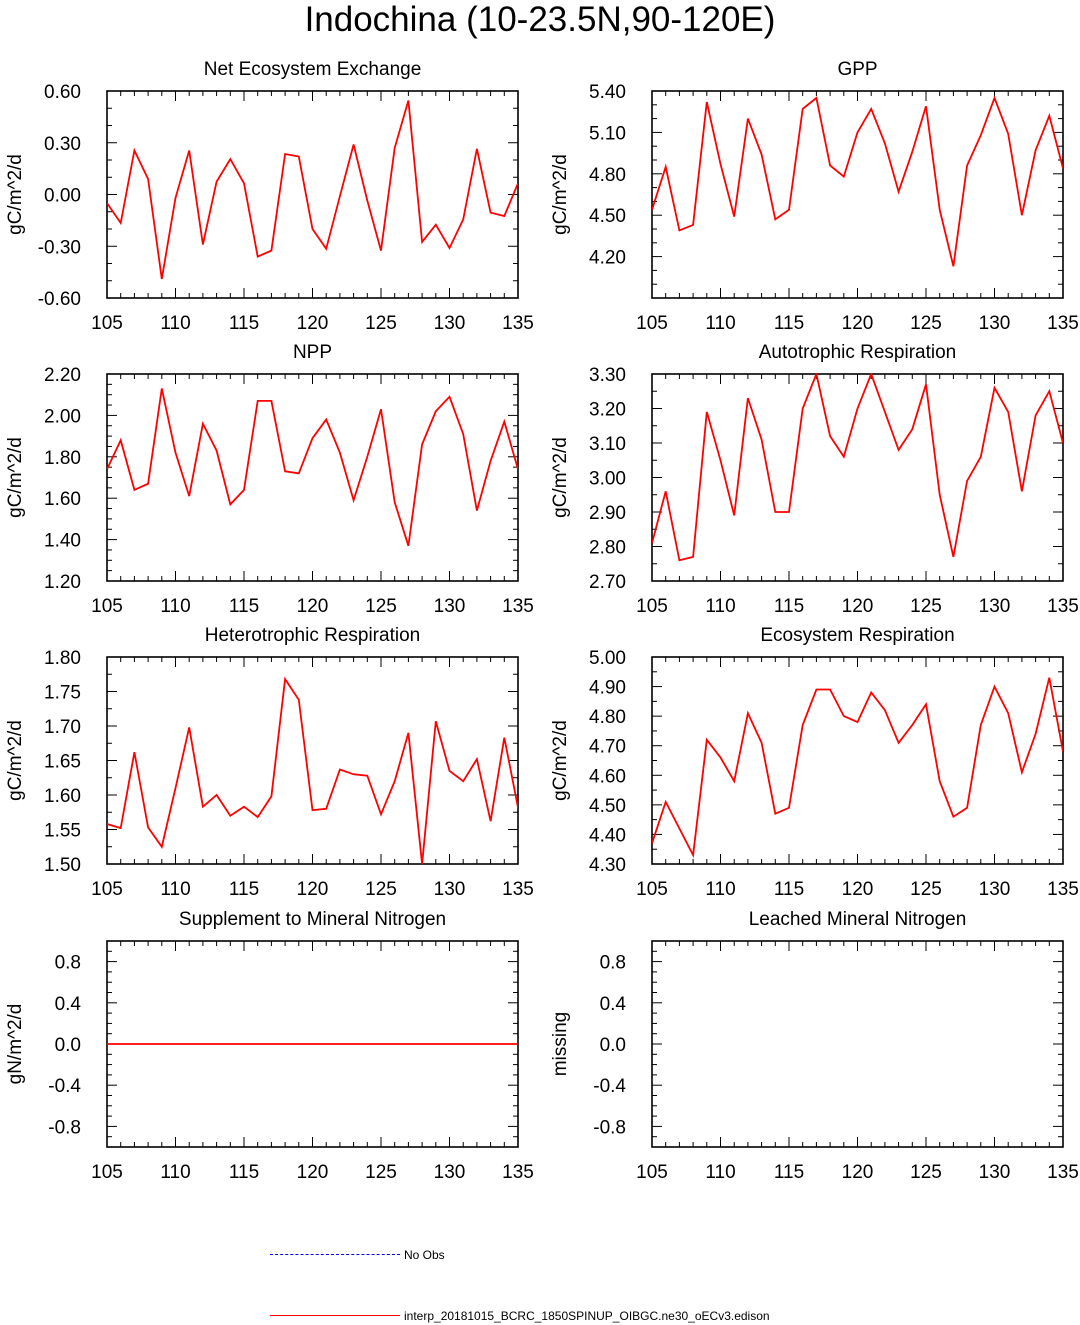  Describe the element at coordinates (607, 479) in the screenshot. I see `y-tick-label: 3.00` at that location.